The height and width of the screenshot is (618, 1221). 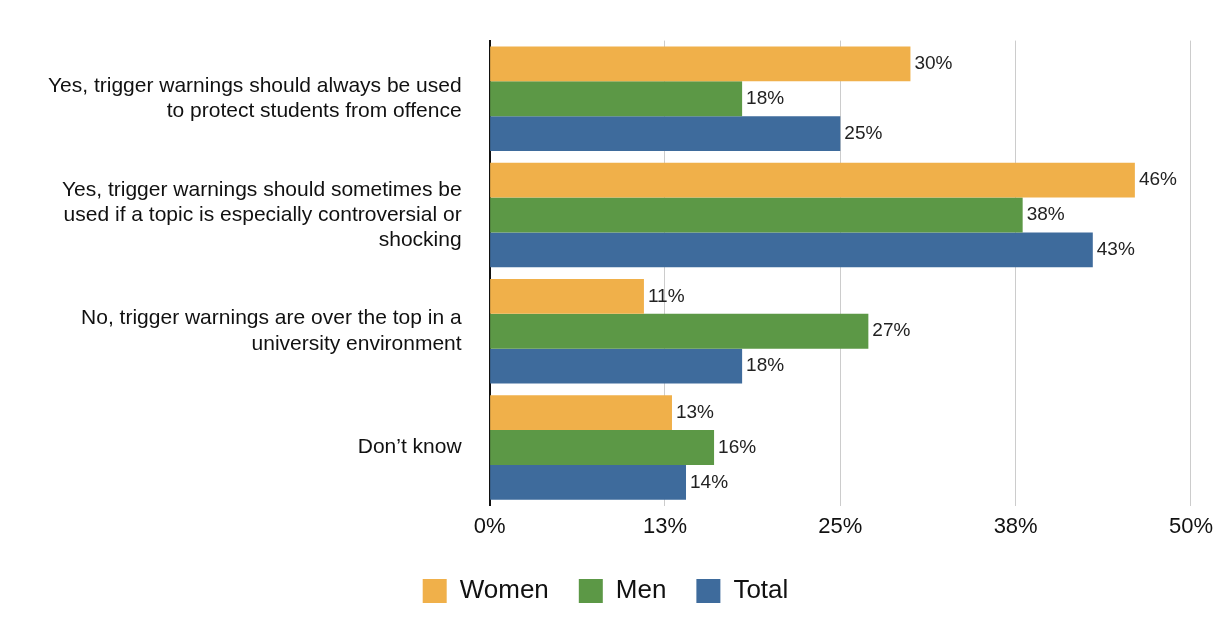 What do you see at coordinates (1158, 179) in the screenshot?
I see `data-label: 46%` at bounding box center [1158, 179].